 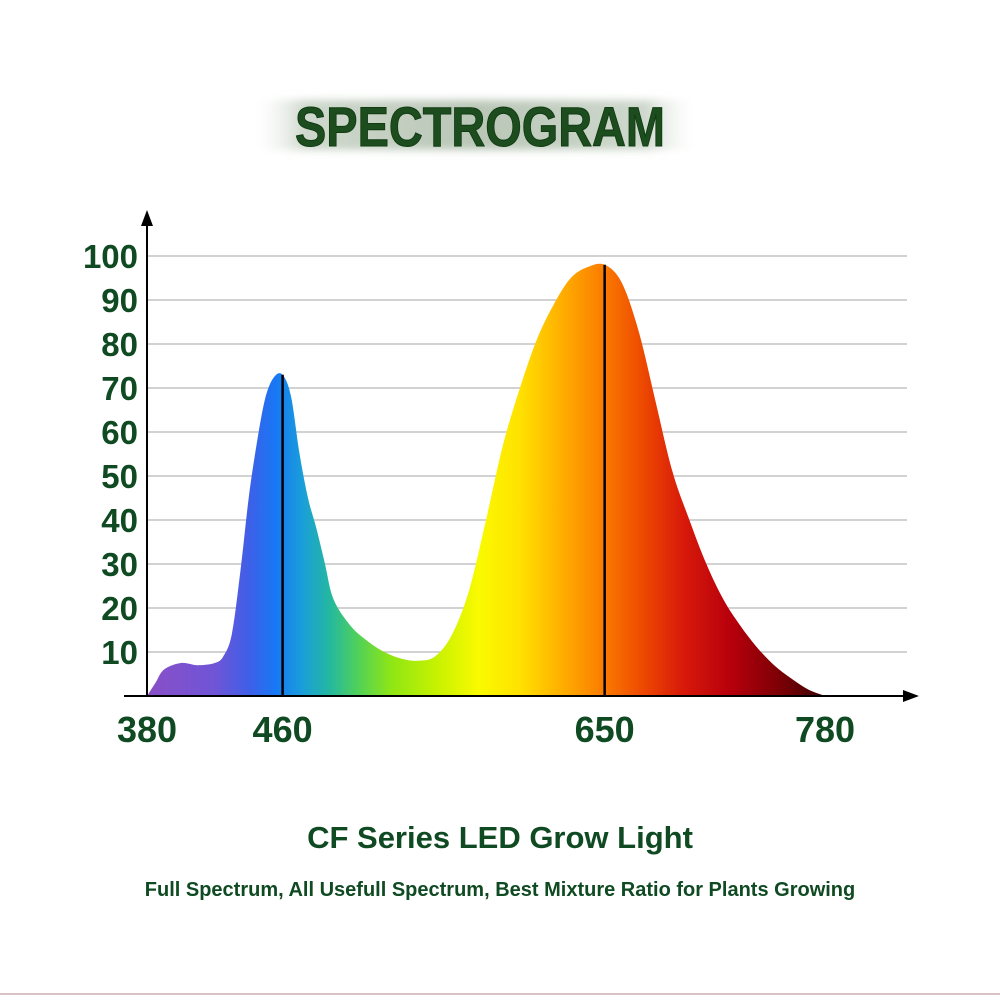 I want to click on title-glow, so click(x=475, y=125).